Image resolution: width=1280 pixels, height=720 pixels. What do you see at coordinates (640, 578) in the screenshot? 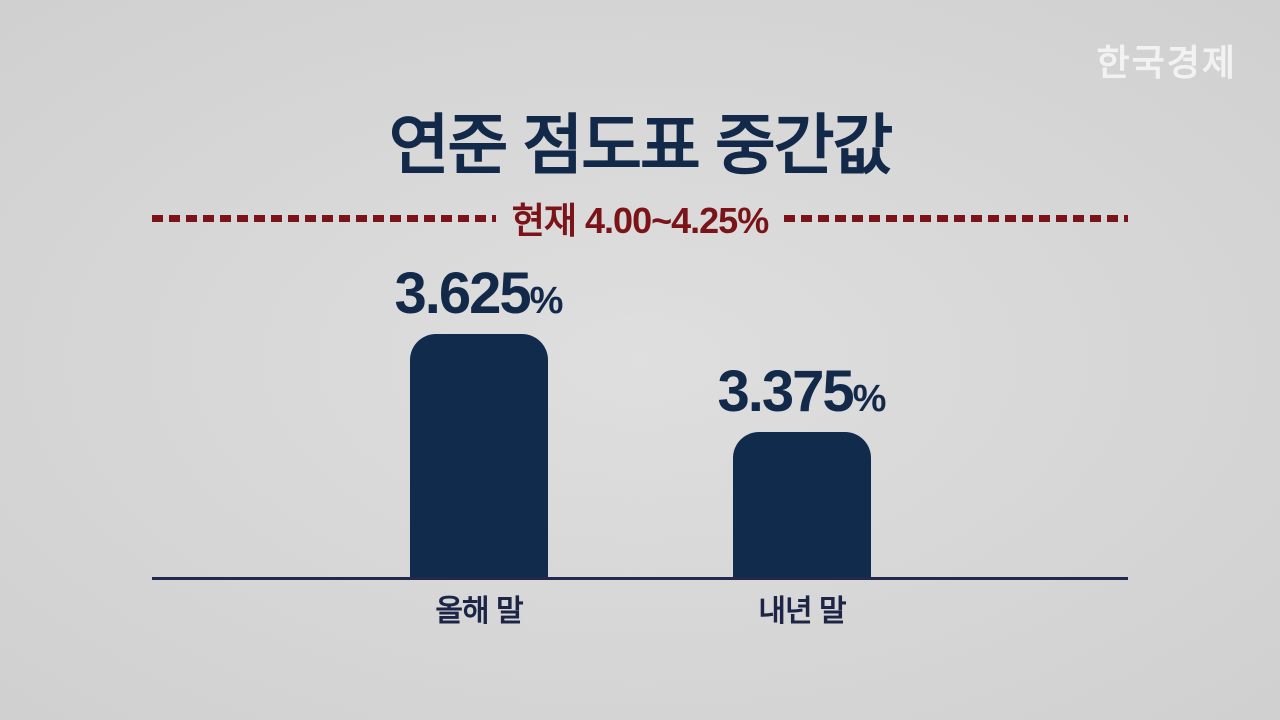
I see `x-axis-line` at bounding box center [640, 578].